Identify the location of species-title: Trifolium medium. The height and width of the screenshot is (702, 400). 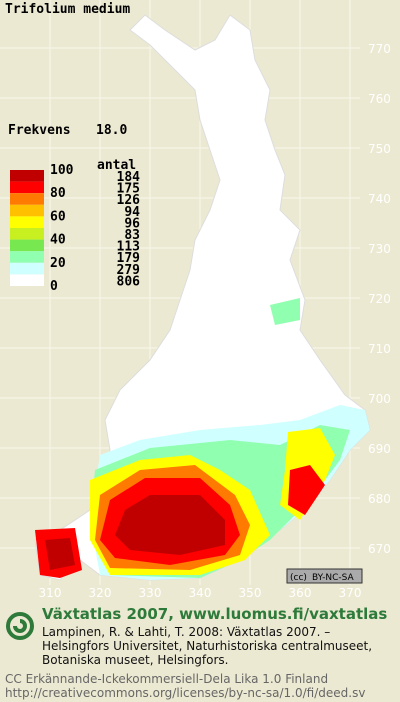
(67, 9).